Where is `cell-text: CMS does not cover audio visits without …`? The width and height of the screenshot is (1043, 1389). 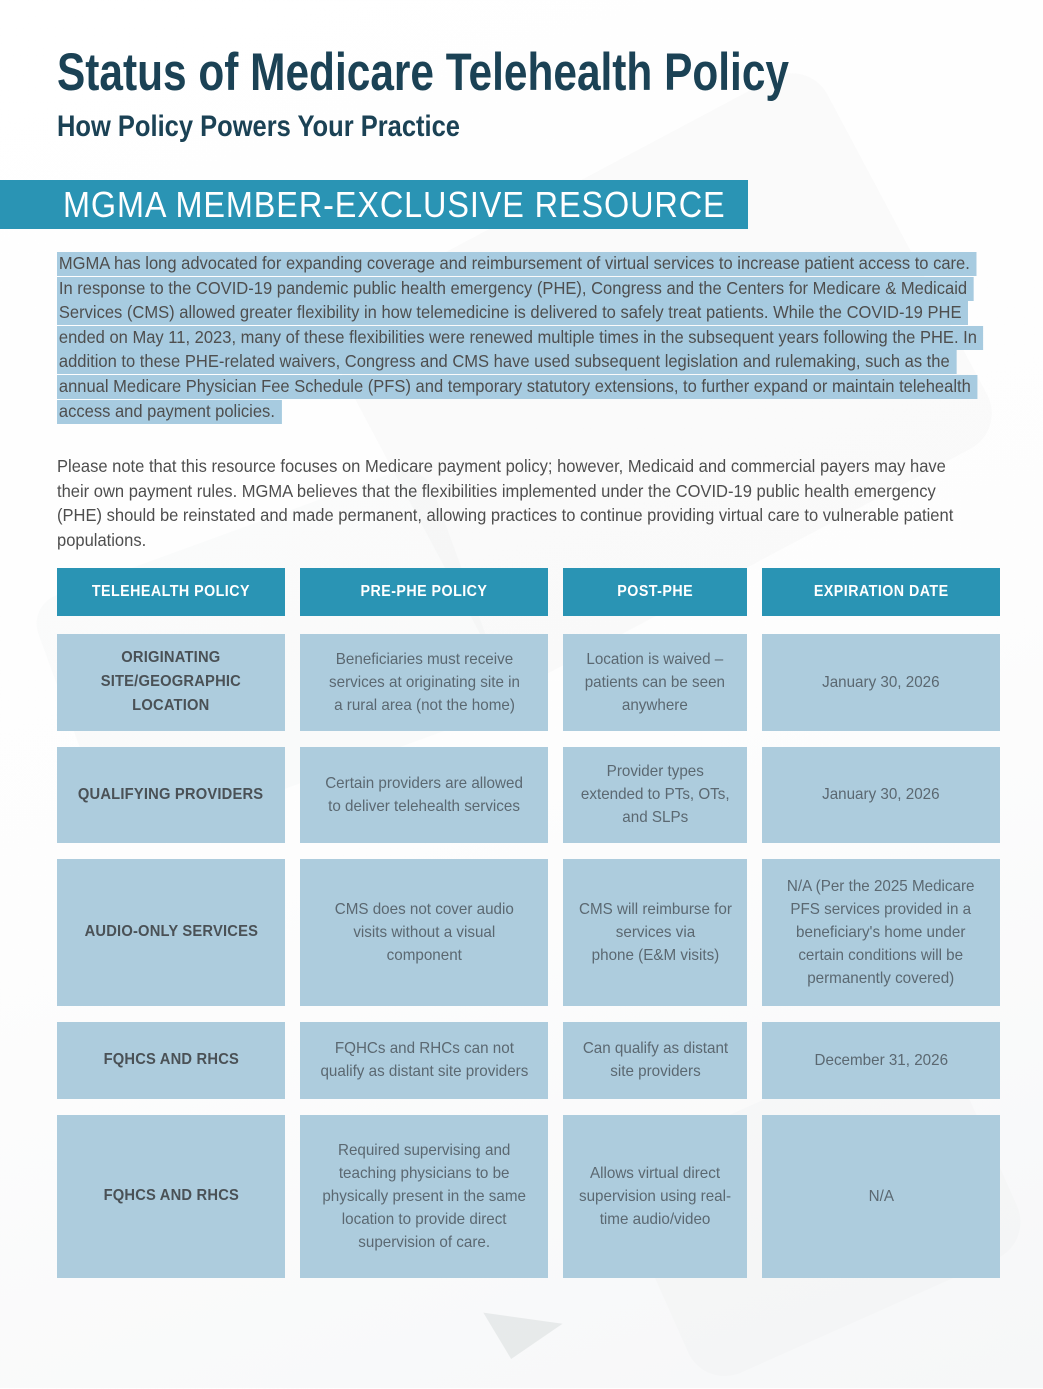
cell-text: CMS does not cover audio visits without … is located at coordinates (424, 932).